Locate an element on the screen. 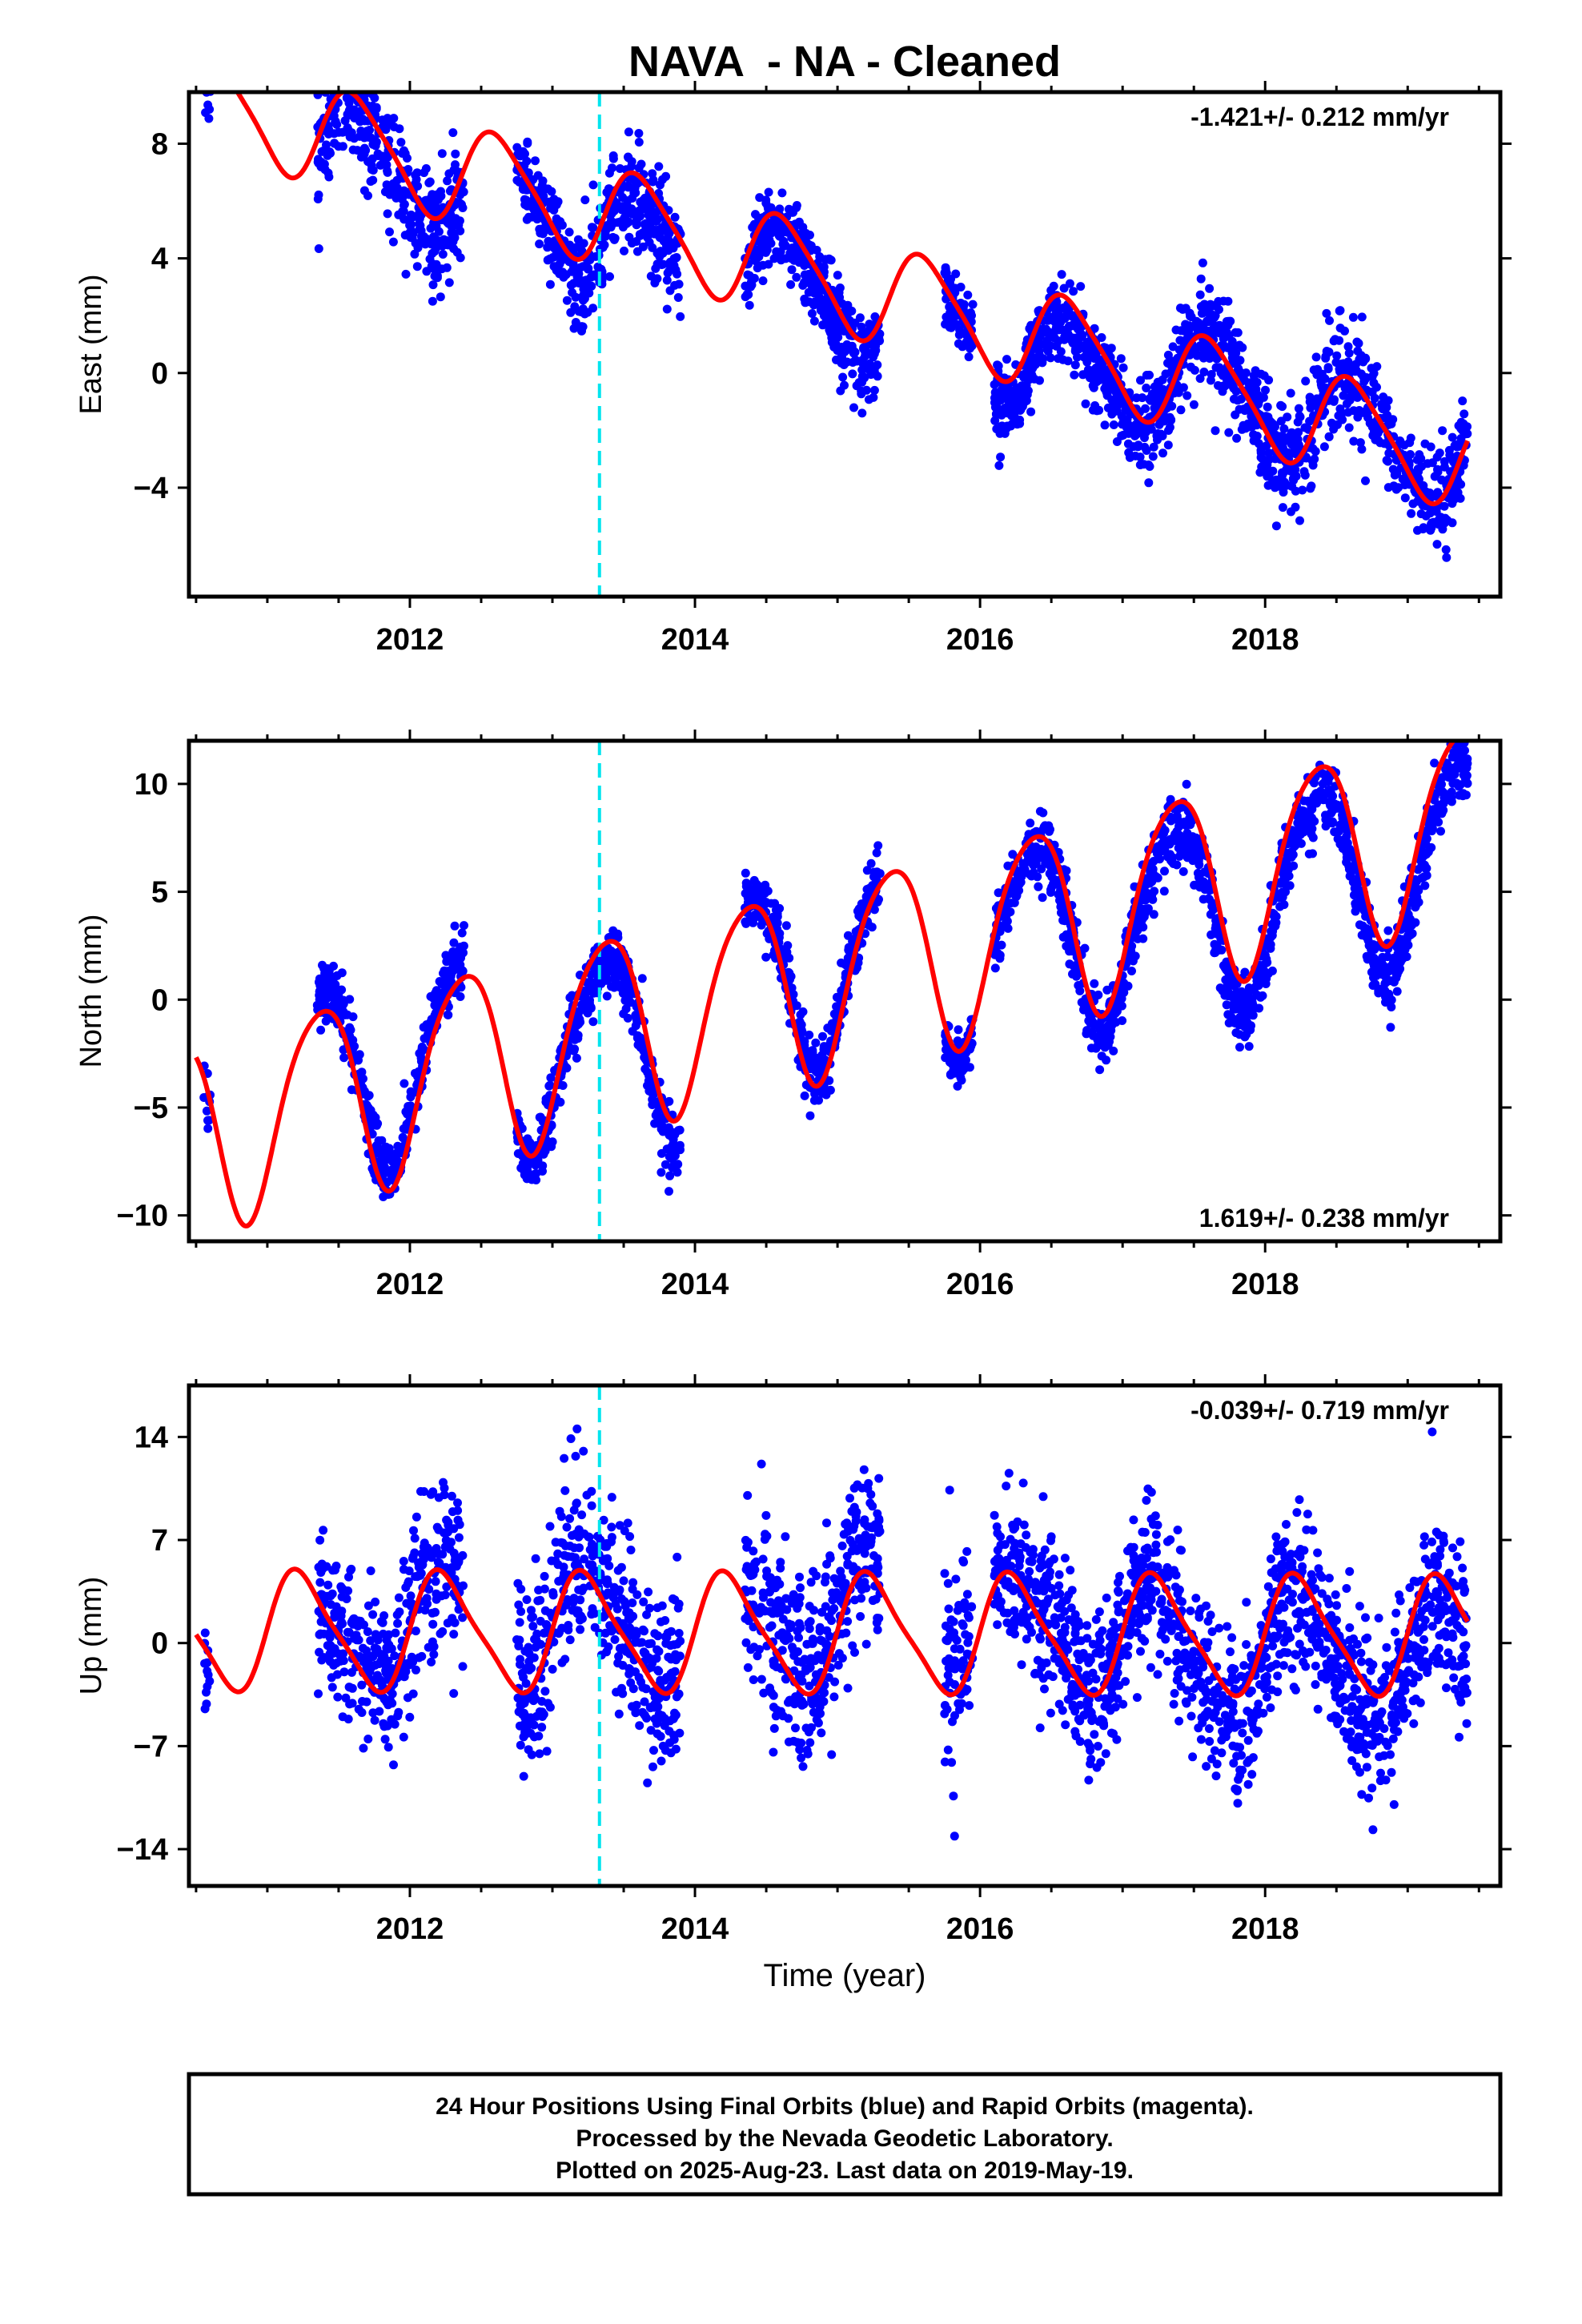 This screenshot has width=1582, height=2324. figure-title: NAVA - NA - Cleaned is located at coordinates (845, 62).